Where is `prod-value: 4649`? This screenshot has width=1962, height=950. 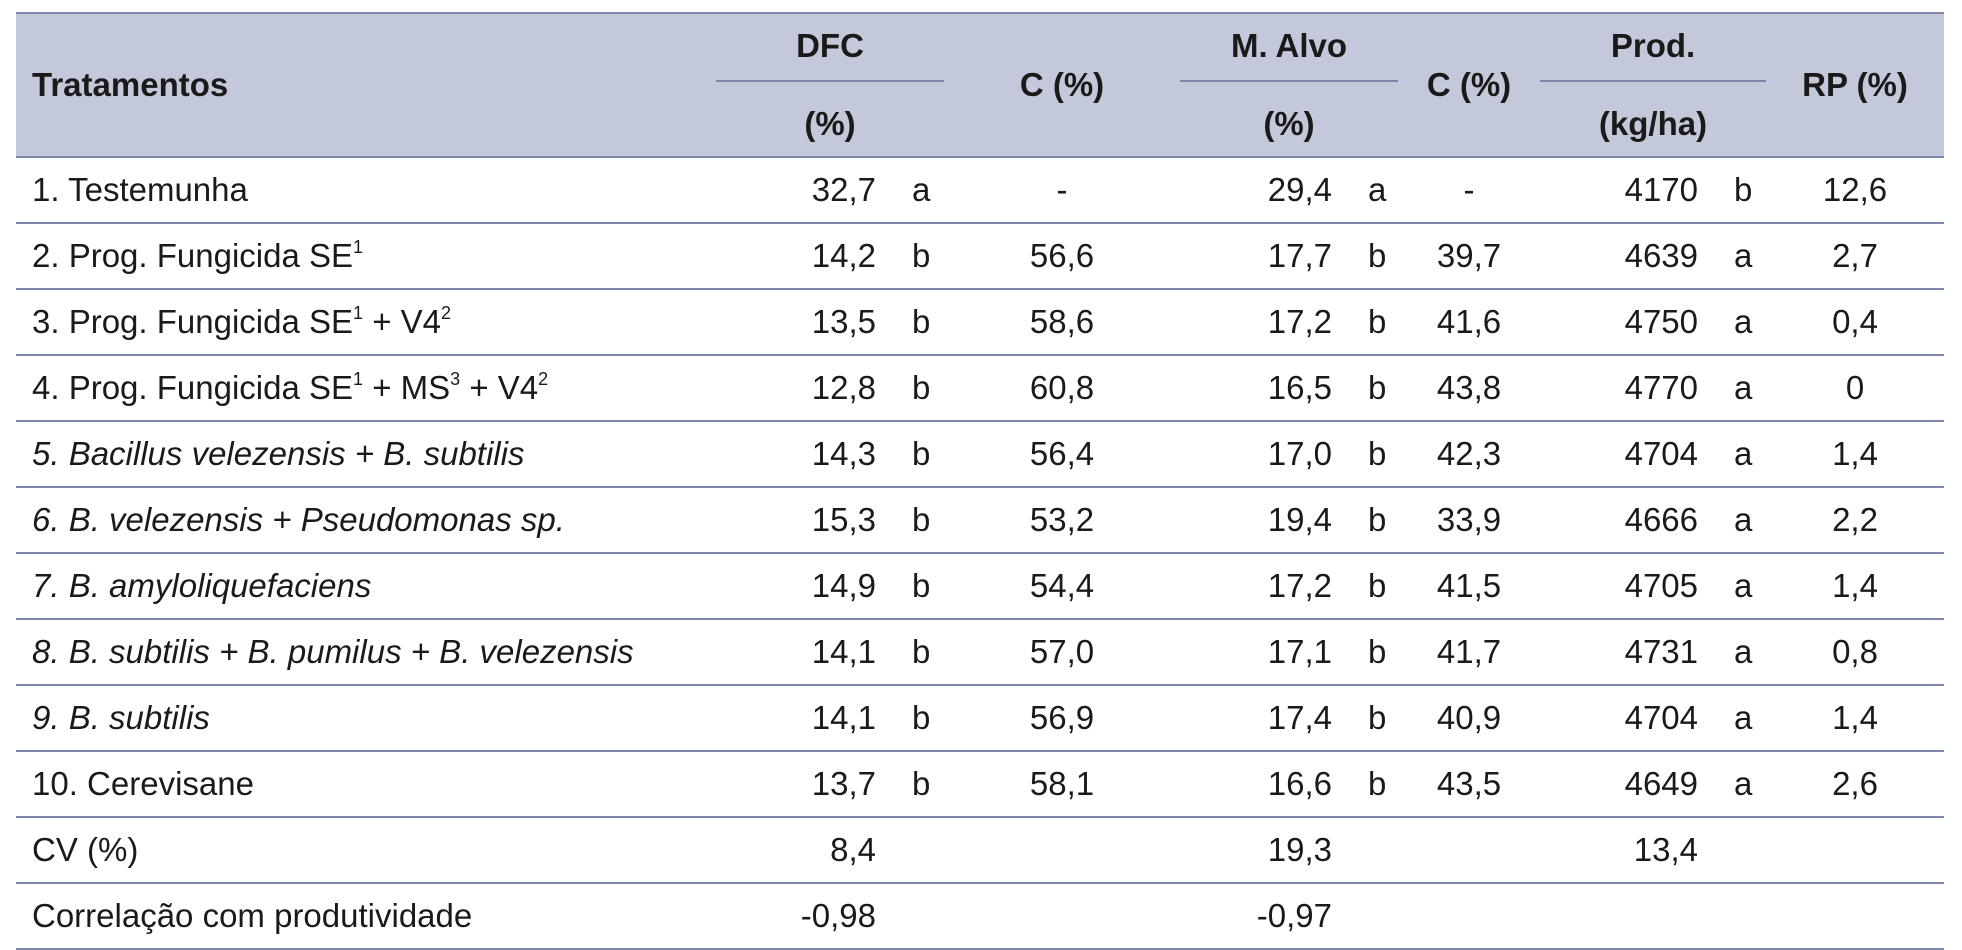
prod-value: 4649 is located at coordinates (1622, 784).